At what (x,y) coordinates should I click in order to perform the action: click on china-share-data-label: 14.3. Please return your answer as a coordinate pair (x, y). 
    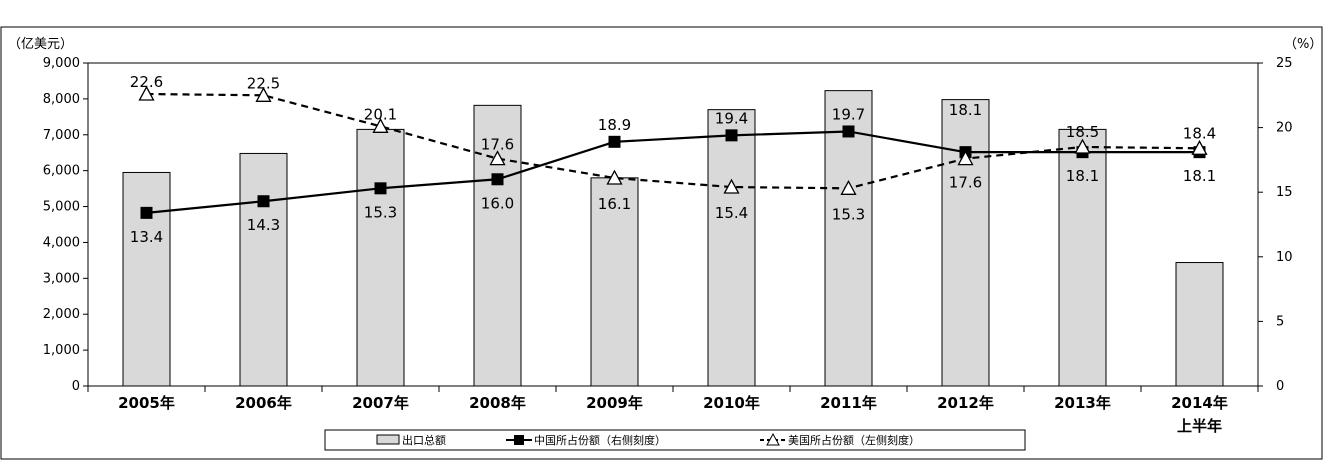
    Looking at the image, I should click on (263, 225).